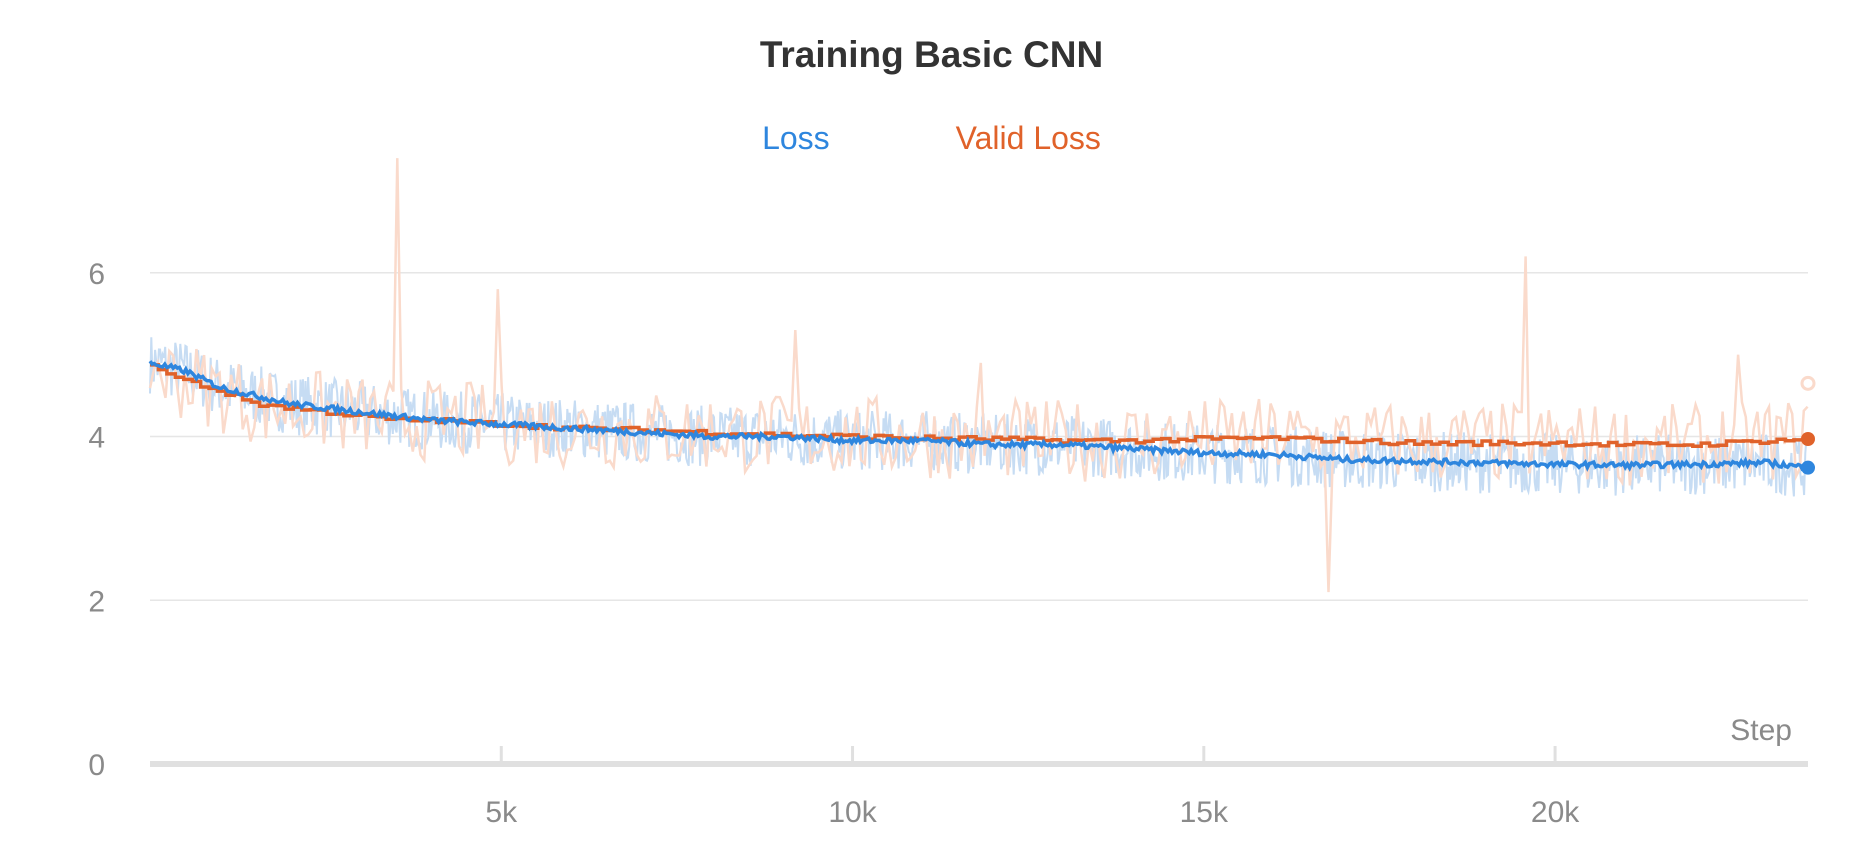 This screenshot has height=864, width=1863. Describe the element at coordinates (1808, 438) in the screenshot. I see `valid-loss-end-point` at that location.